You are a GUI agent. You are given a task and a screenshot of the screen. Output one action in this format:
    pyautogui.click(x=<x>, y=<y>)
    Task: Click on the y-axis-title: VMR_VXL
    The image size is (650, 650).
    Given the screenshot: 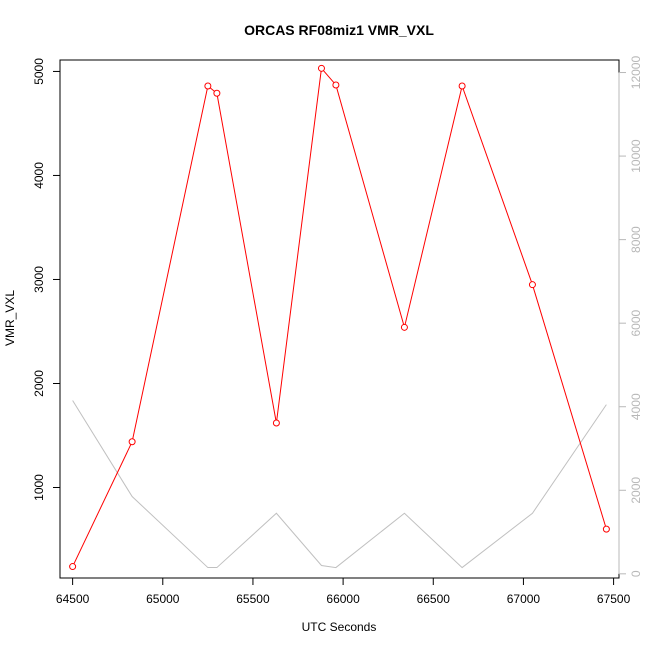 What is the action you would take?
    pyautogui.click(x=10, y=318)
    